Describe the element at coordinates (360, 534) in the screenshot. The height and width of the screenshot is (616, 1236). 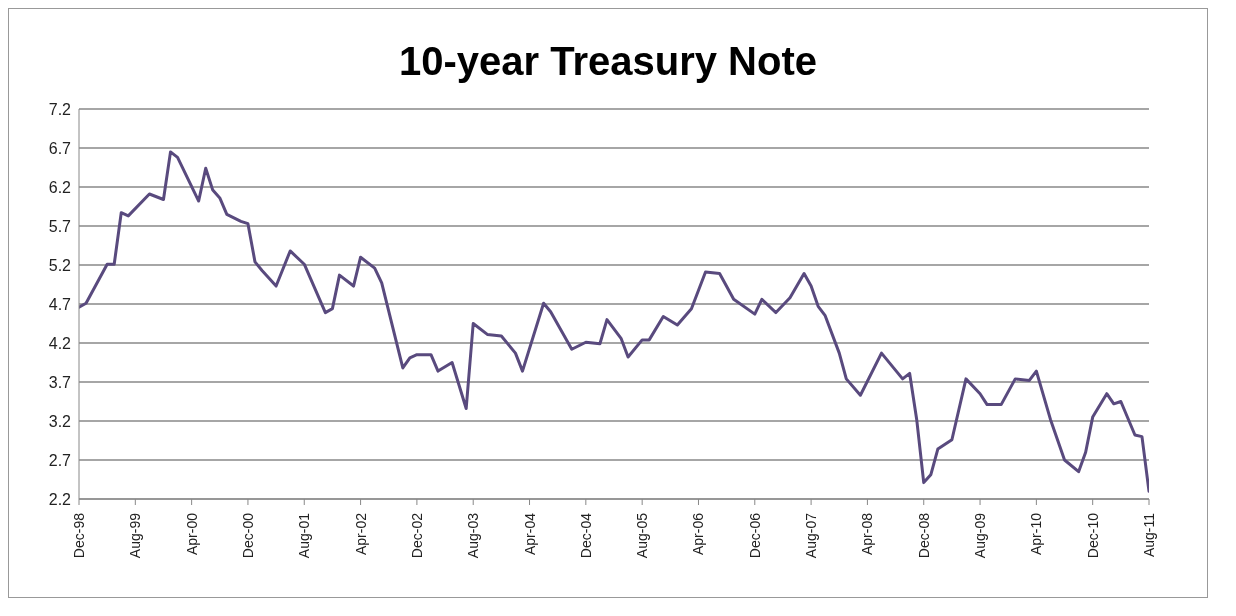
I see `x-tick-label: Apr-02` at that location.